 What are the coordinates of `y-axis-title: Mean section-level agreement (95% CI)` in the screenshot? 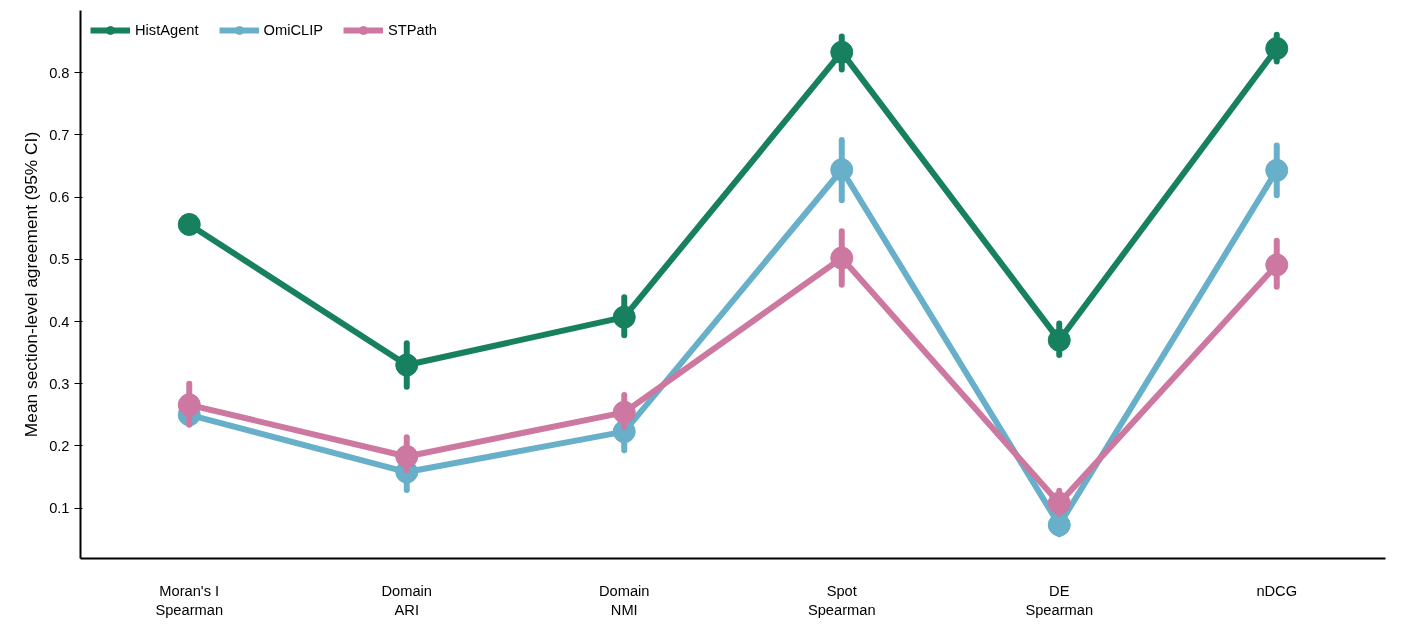 It's located at (31, 284).